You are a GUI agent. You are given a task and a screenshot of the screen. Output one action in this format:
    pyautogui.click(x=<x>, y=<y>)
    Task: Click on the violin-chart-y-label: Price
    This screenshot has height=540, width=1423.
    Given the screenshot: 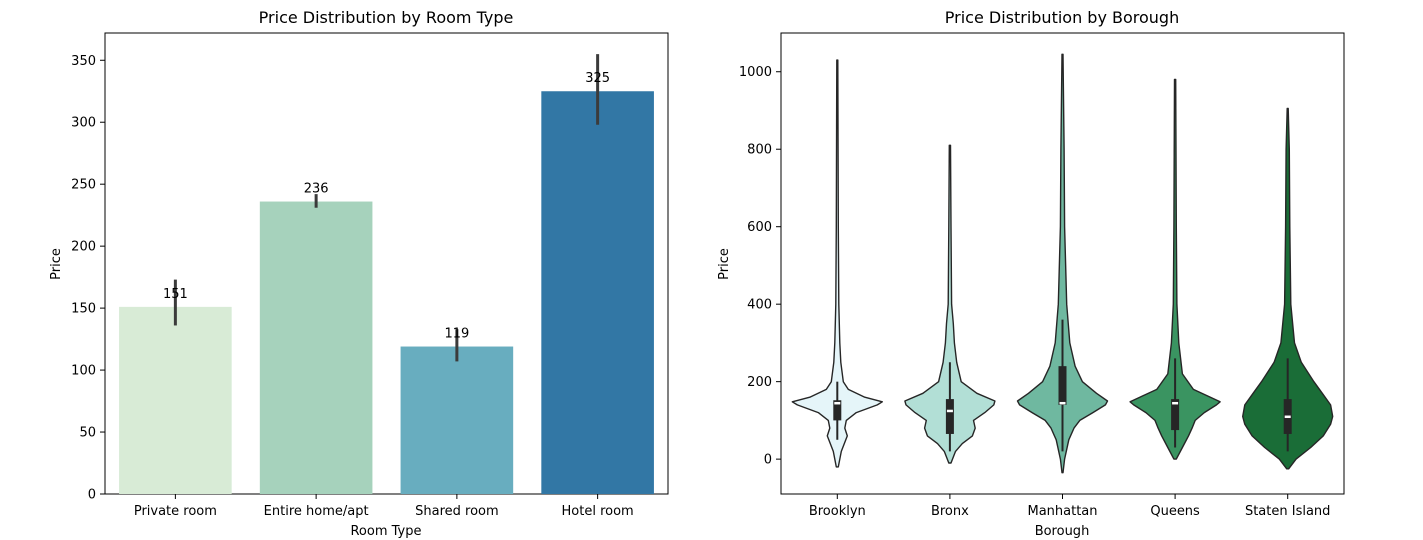 What is the action you would take?
    pyautogui.click(x=724, y=264)
    